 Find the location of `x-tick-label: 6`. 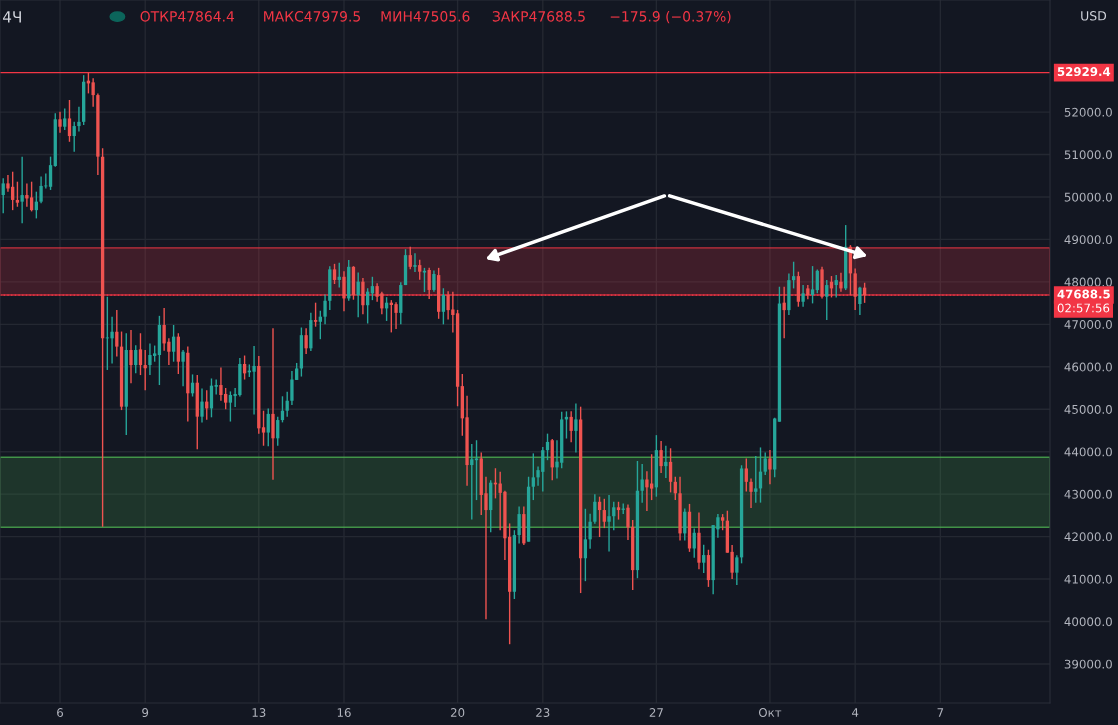

x-tick-label: 6 is located at coordinates (60, 712).